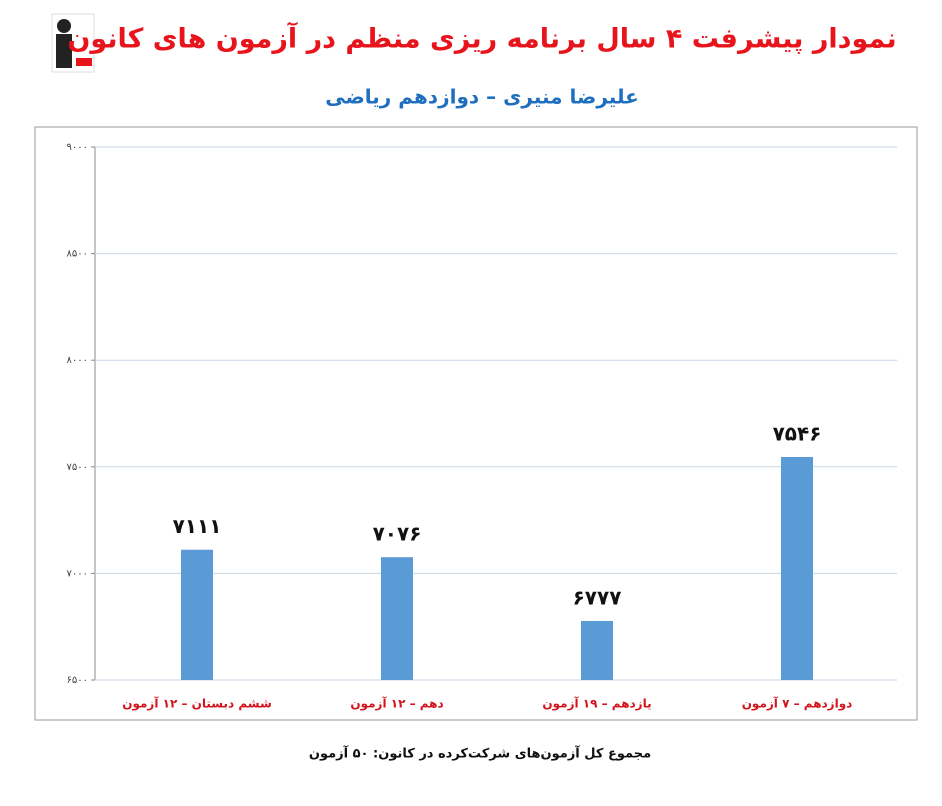  Describe the element at coordinates (397, 534) in the screenshot. I see `value-label: ۷۰۷۶` at that location.